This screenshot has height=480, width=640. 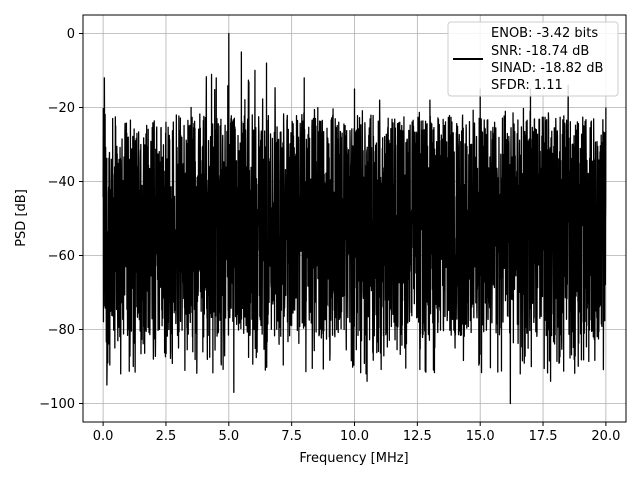 What do you see at coordinates (291, 436) in the screenshot?
I see `x-tick-label: 7.5` at bounding box center [291, 436].